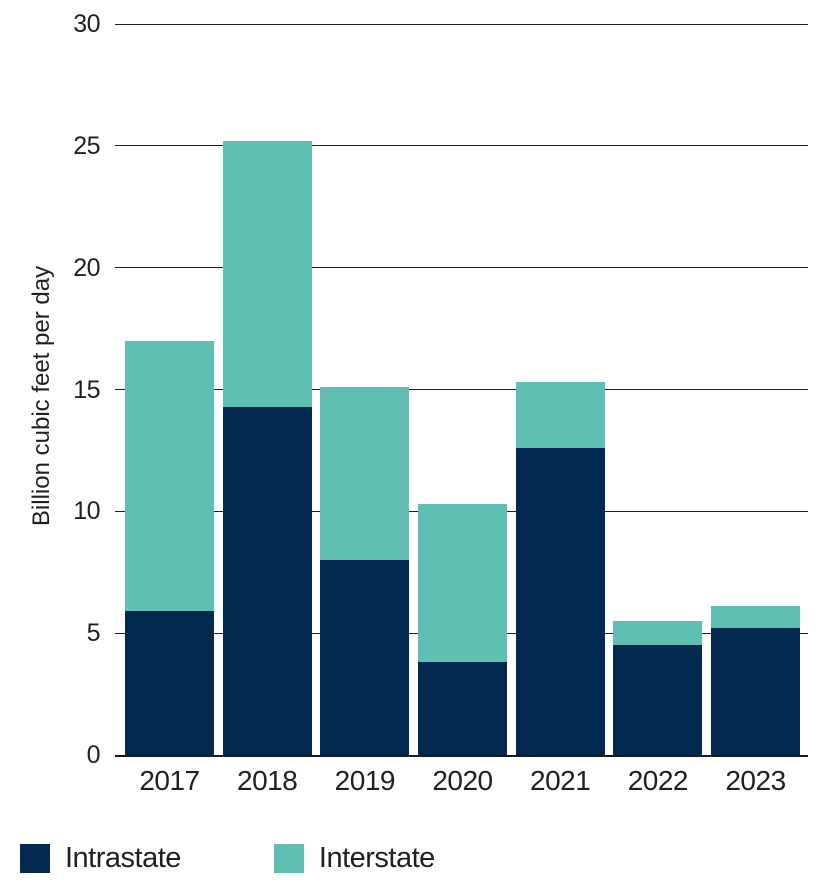 The height and width of the screenshot is (889, 837). I want to click on bar-2023-intrastate-segment, so click(756, 691).